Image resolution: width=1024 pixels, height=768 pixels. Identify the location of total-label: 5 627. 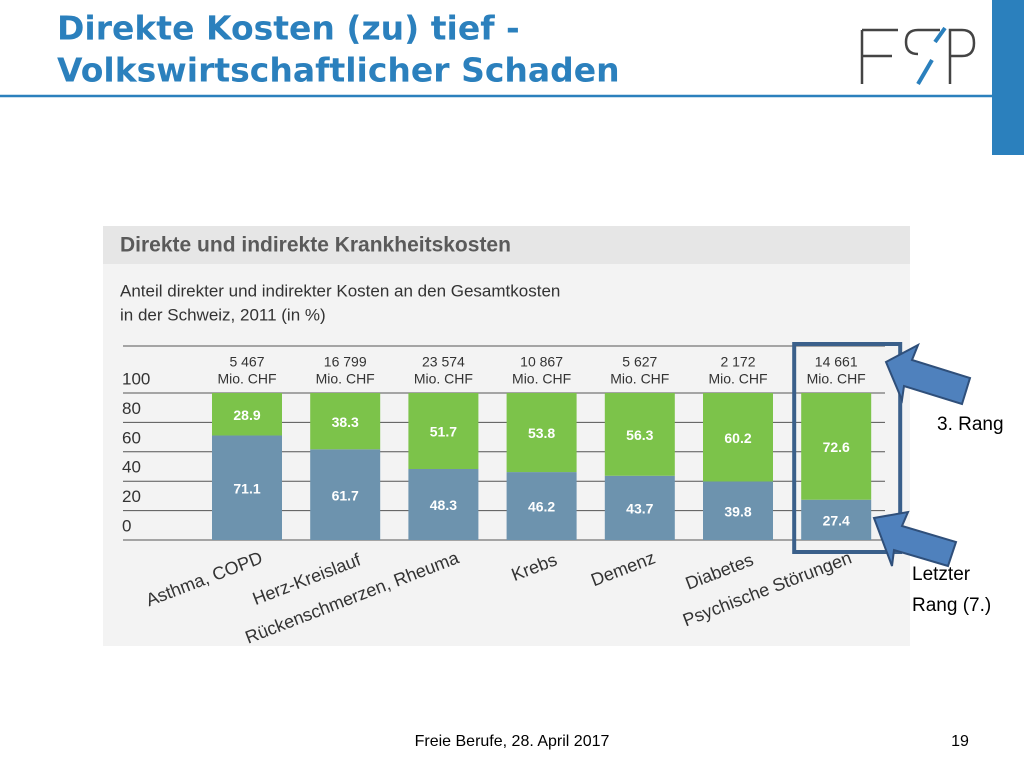
(639, 362).